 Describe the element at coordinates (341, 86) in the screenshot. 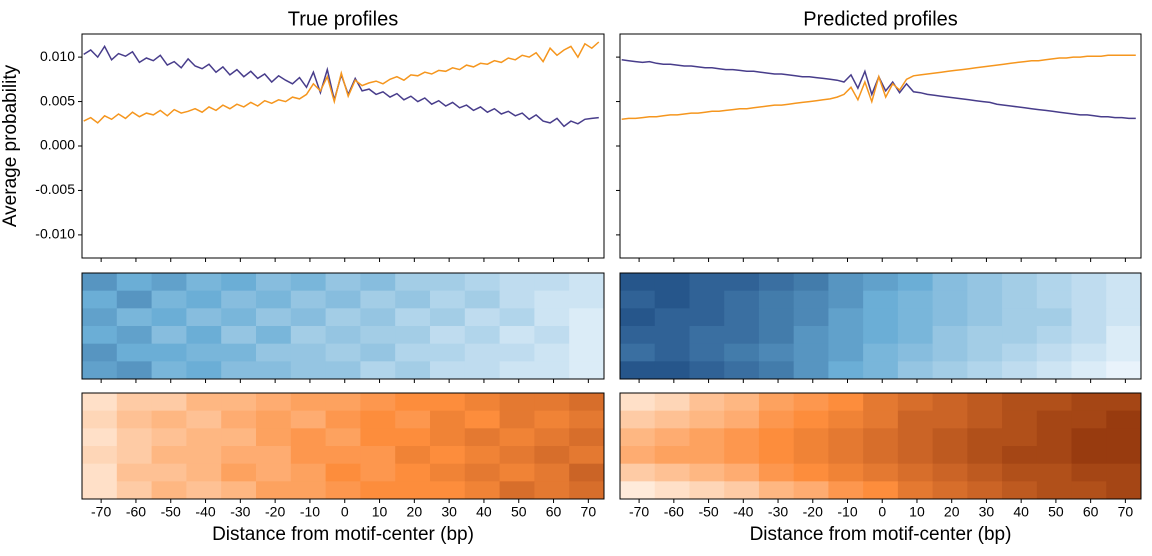

I see `profile-line` at that location.